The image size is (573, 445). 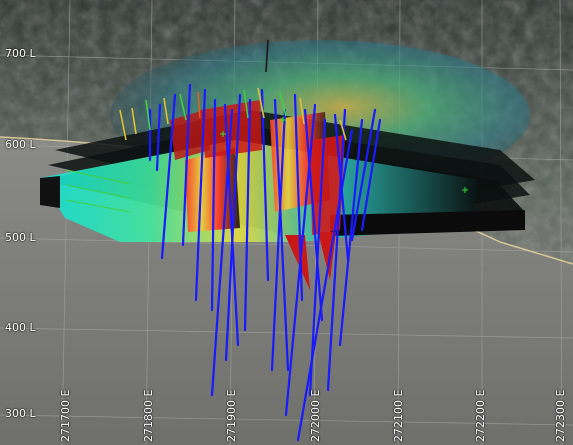 I want to click on easting-label-272300: 272300 E, so click(x=560, y=415).